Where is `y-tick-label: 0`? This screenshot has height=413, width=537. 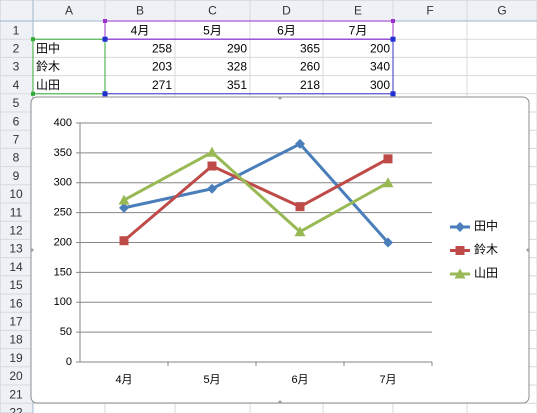
y-tick-label: 0 is located at coordinates (69, 362).